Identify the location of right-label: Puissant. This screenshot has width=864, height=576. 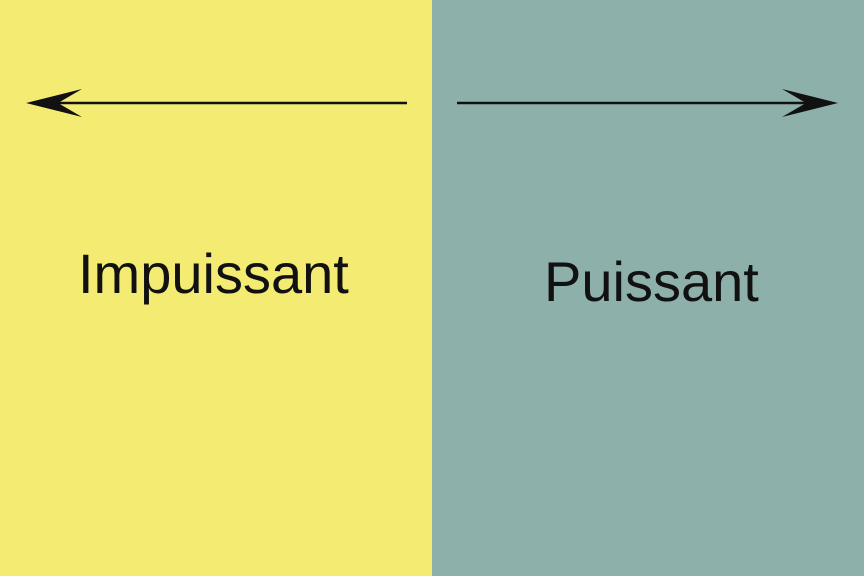
(651, 281).